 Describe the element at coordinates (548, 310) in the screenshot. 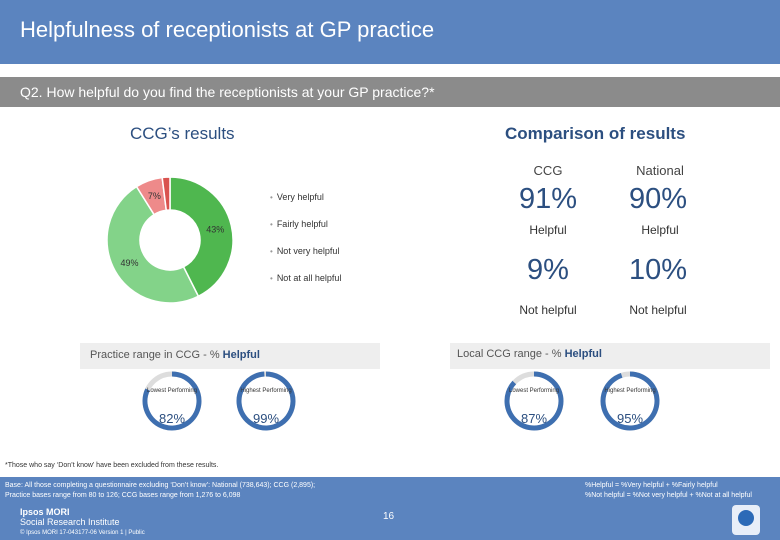

I see `ccg-not-helpful-label: Not helpful` at that location.